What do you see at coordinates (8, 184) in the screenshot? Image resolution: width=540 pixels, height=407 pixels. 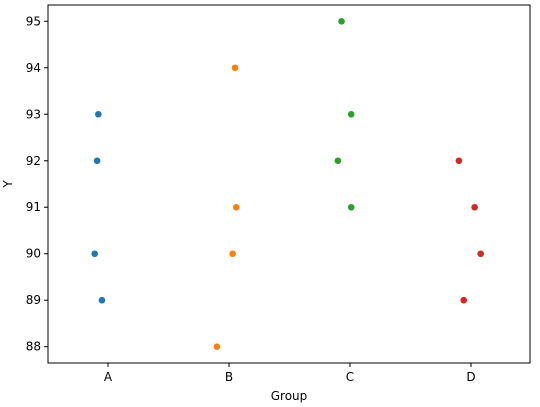 I see `y-axis-label: Y` at bounding box center [8, 184].